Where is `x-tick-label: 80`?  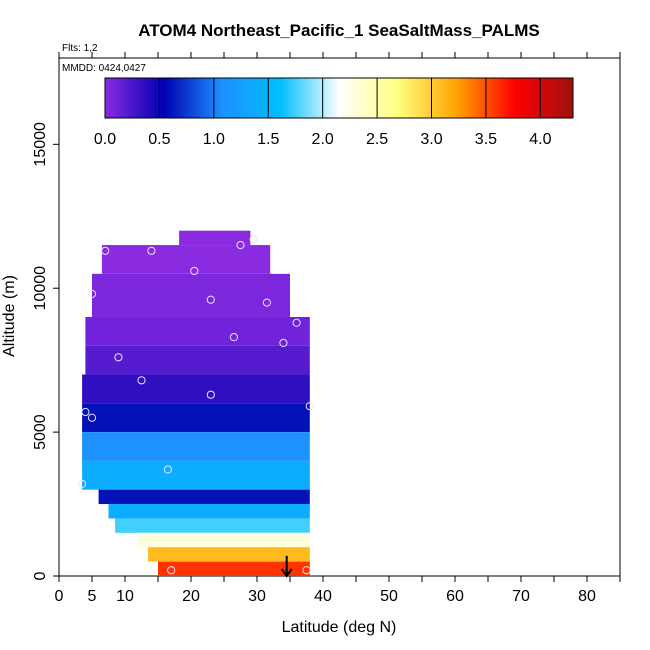 x-tick-label: 80 is located at coordinates (587, 596).